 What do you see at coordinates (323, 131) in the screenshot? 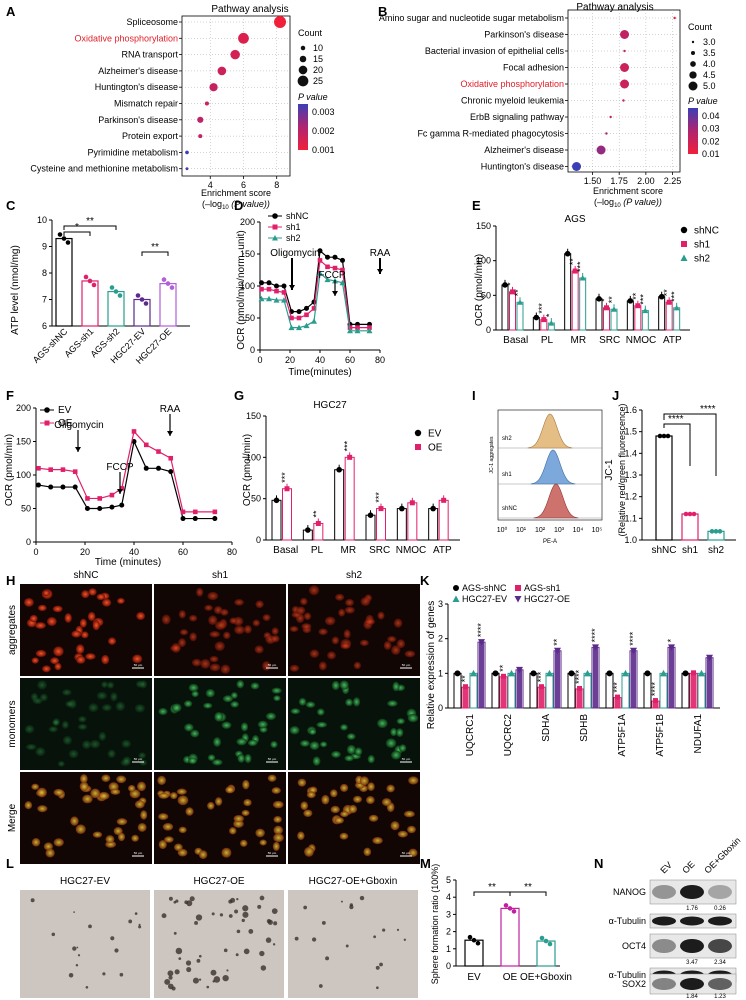
I see `legend-pvalue-label: 0.002` at bounding box center [323, 131].